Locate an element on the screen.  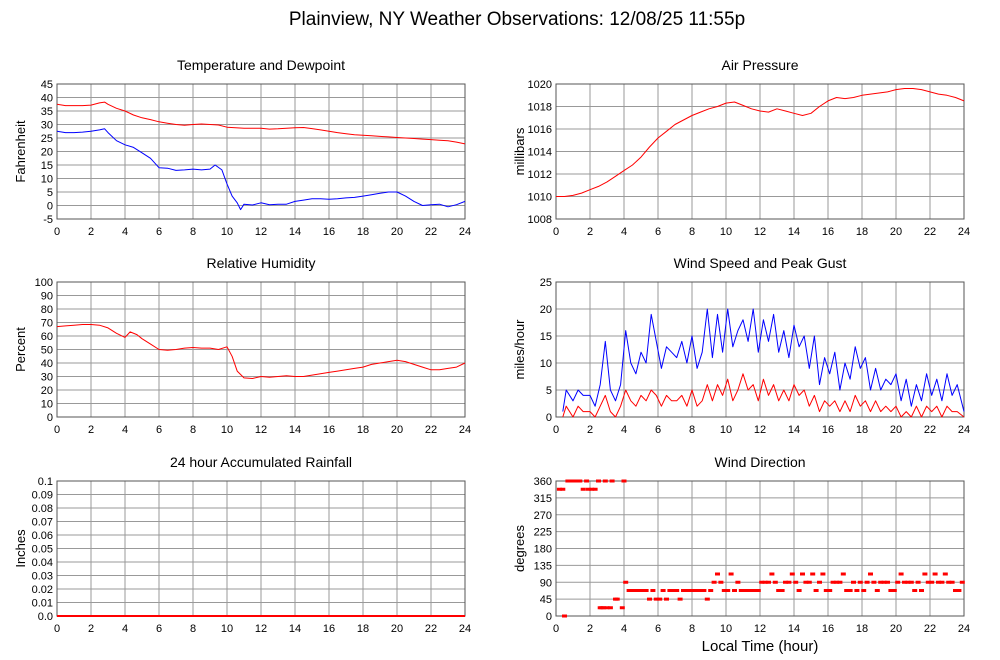
pressure-plot-frame is located at coordinates (760, 151).